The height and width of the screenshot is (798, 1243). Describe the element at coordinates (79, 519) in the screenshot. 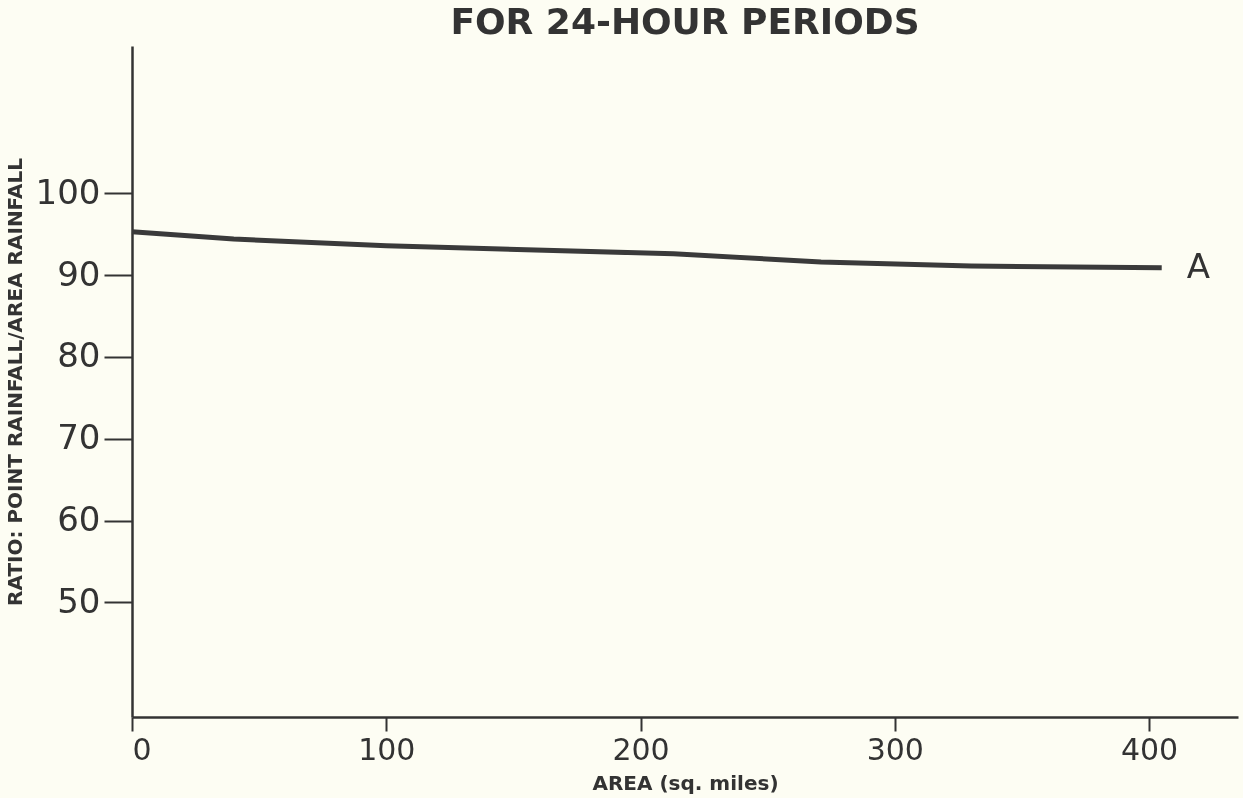

I see `y-tick-label: 60` at that location.